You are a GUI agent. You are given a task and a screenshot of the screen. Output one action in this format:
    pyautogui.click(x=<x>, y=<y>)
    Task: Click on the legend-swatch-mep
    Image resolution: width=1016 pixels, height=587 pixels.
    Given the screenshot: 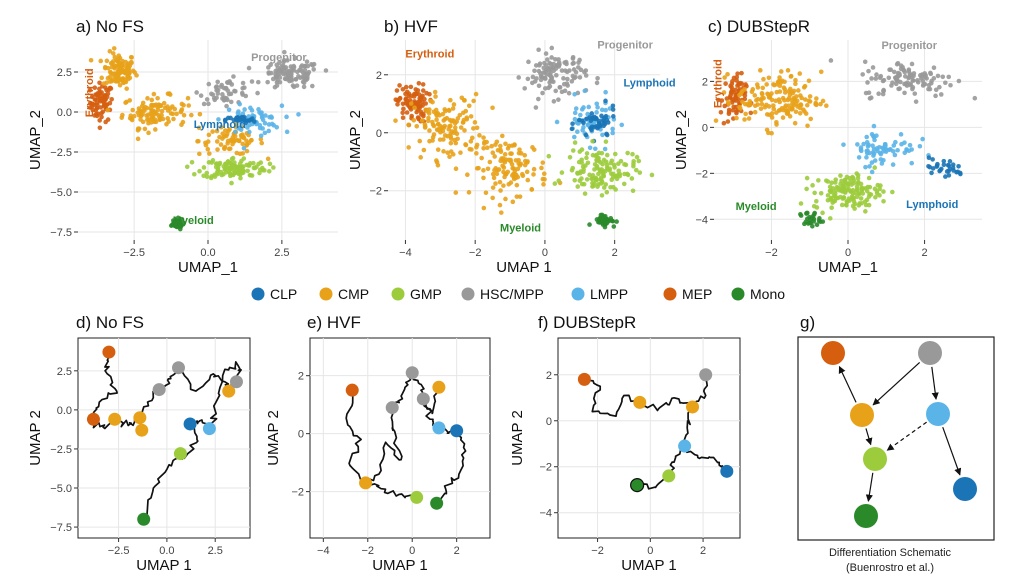 What is the action you would take?
    pyautogui.click(x=670, y=294)
    